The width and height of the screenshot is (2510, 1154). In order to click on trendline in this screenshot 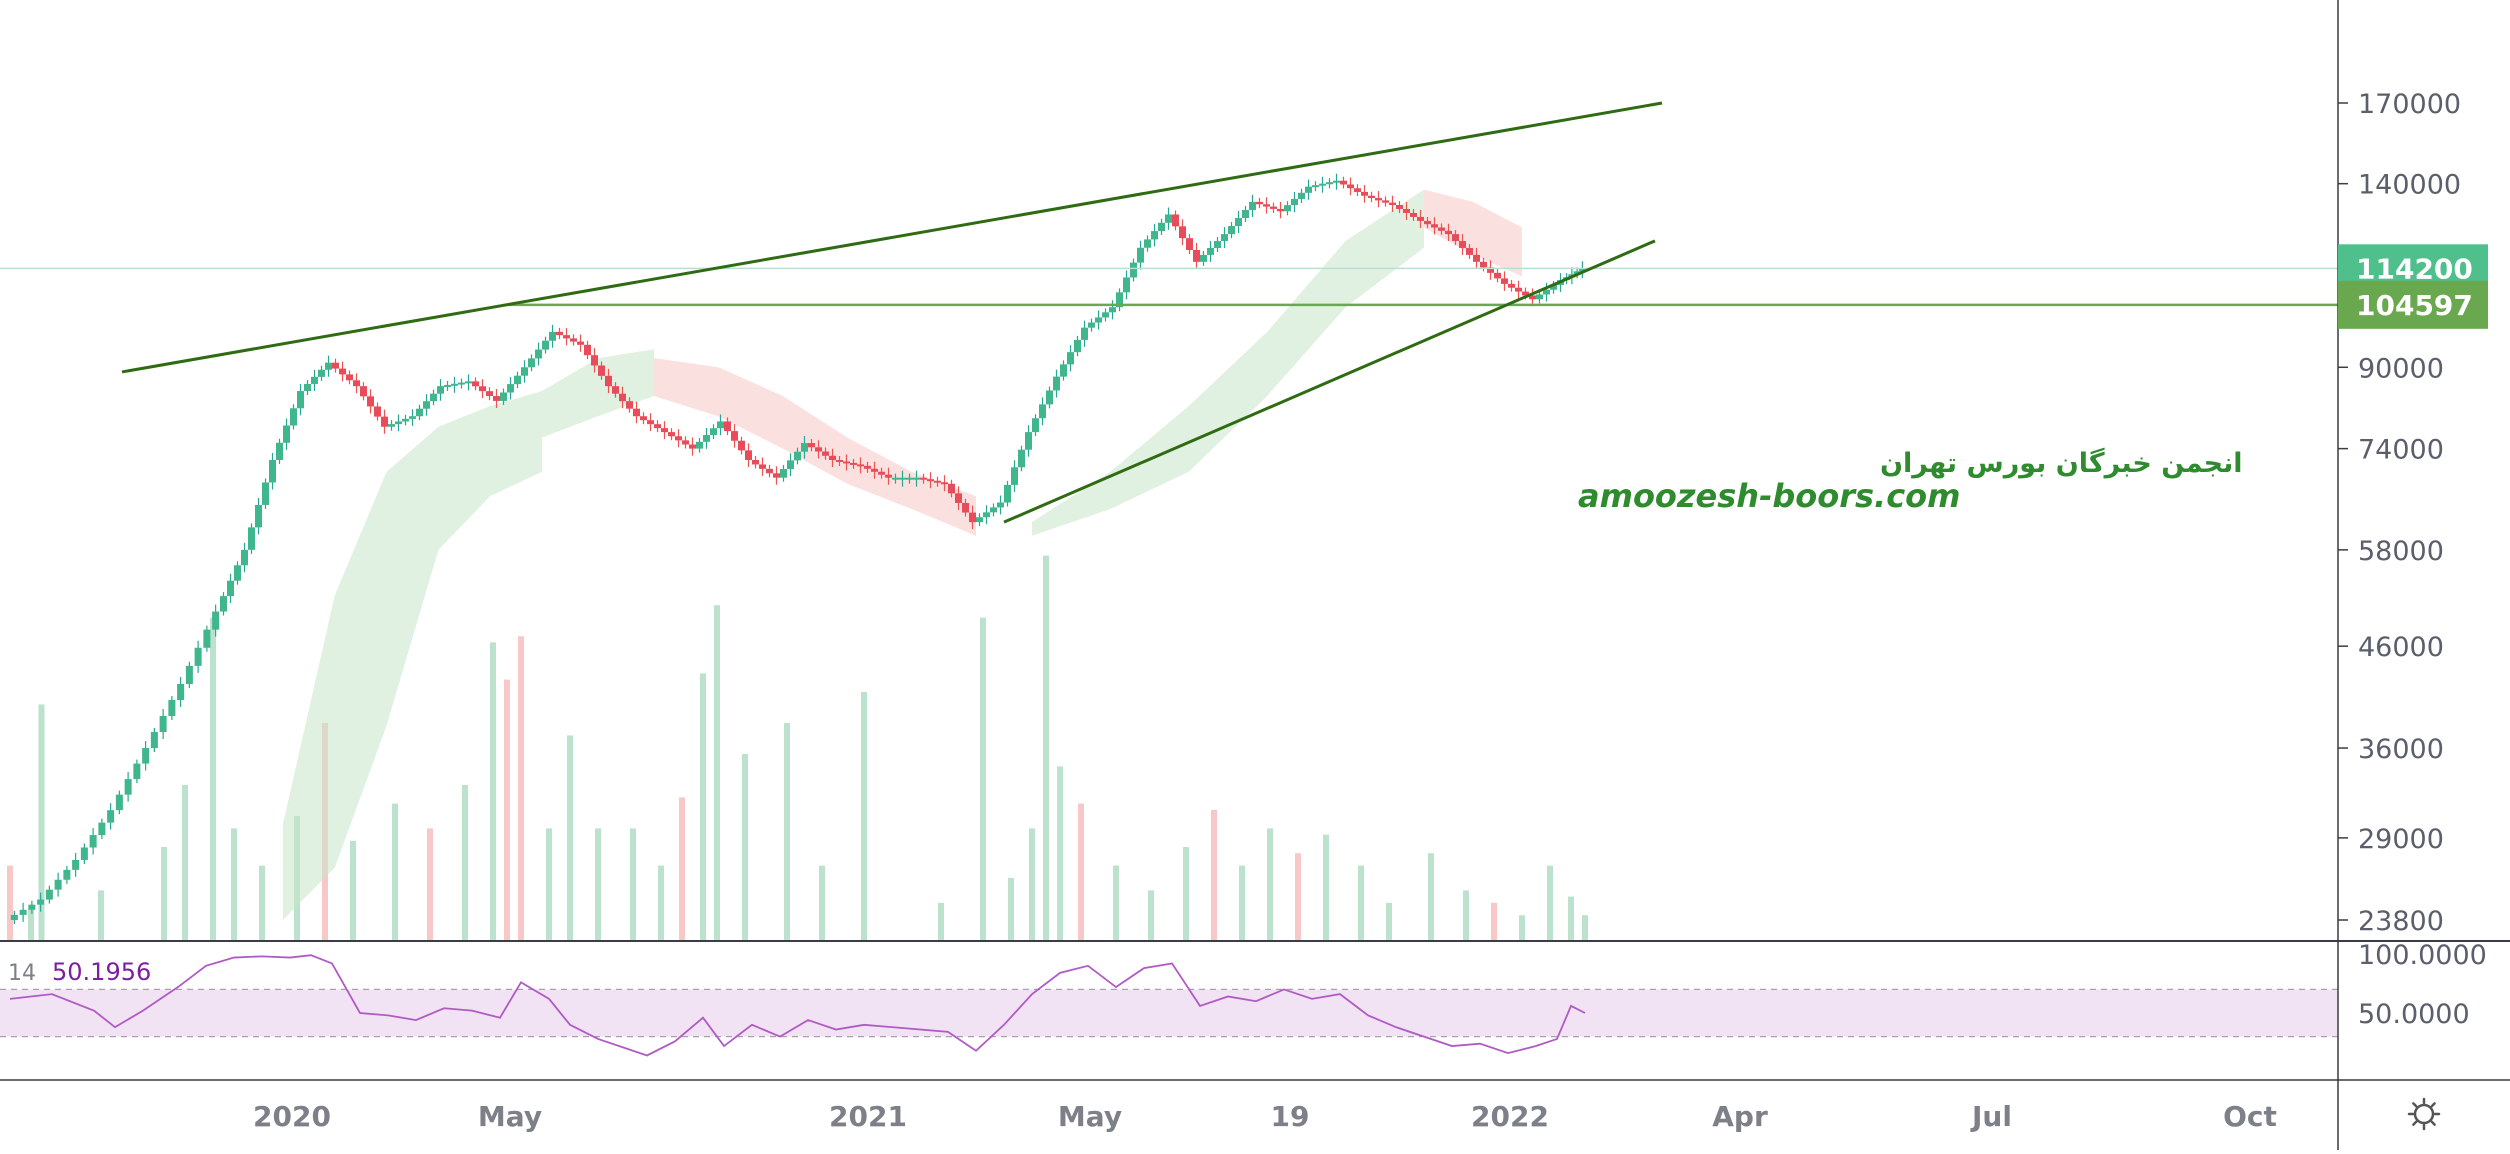, I will do `click(892, 237)`.